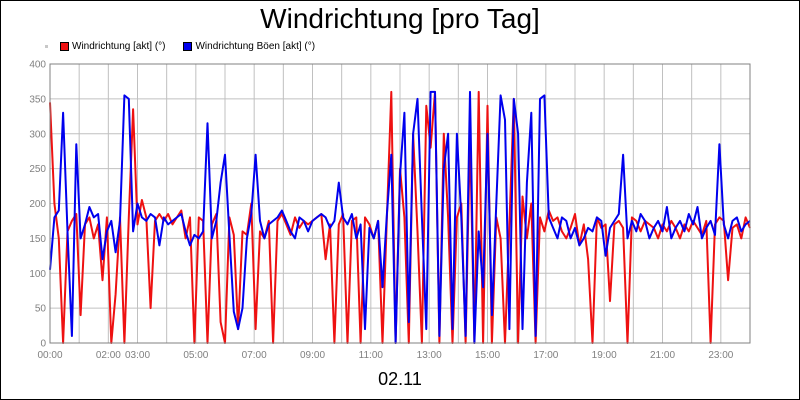 The height and width of the screenshot is (400, 800). What do you see at coordinates (37, 239) in the screenshot?
I see `y-tick-label: 150` at bounding box center [37, 239].